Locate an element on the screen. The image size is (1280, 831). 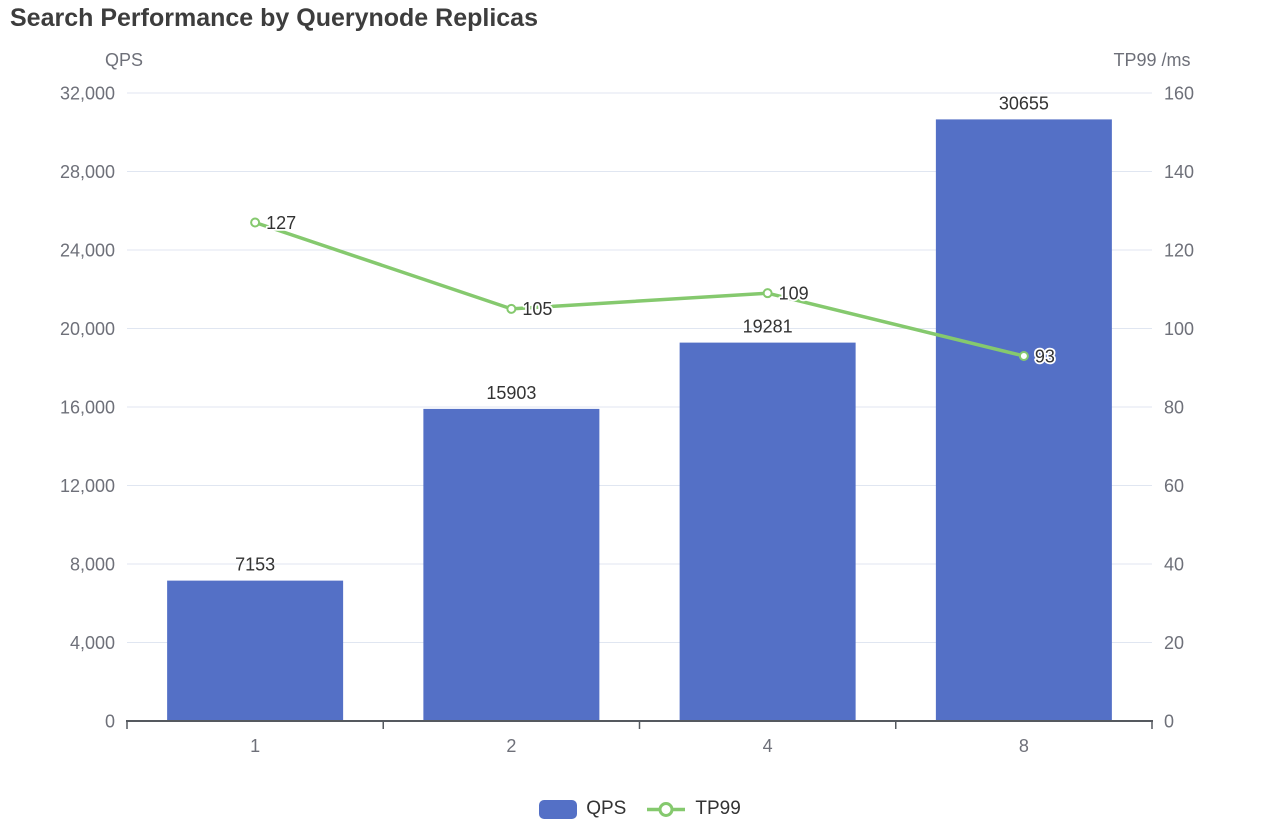
right-axis-tick-label: 120 is located at coordinates (1179, 250).